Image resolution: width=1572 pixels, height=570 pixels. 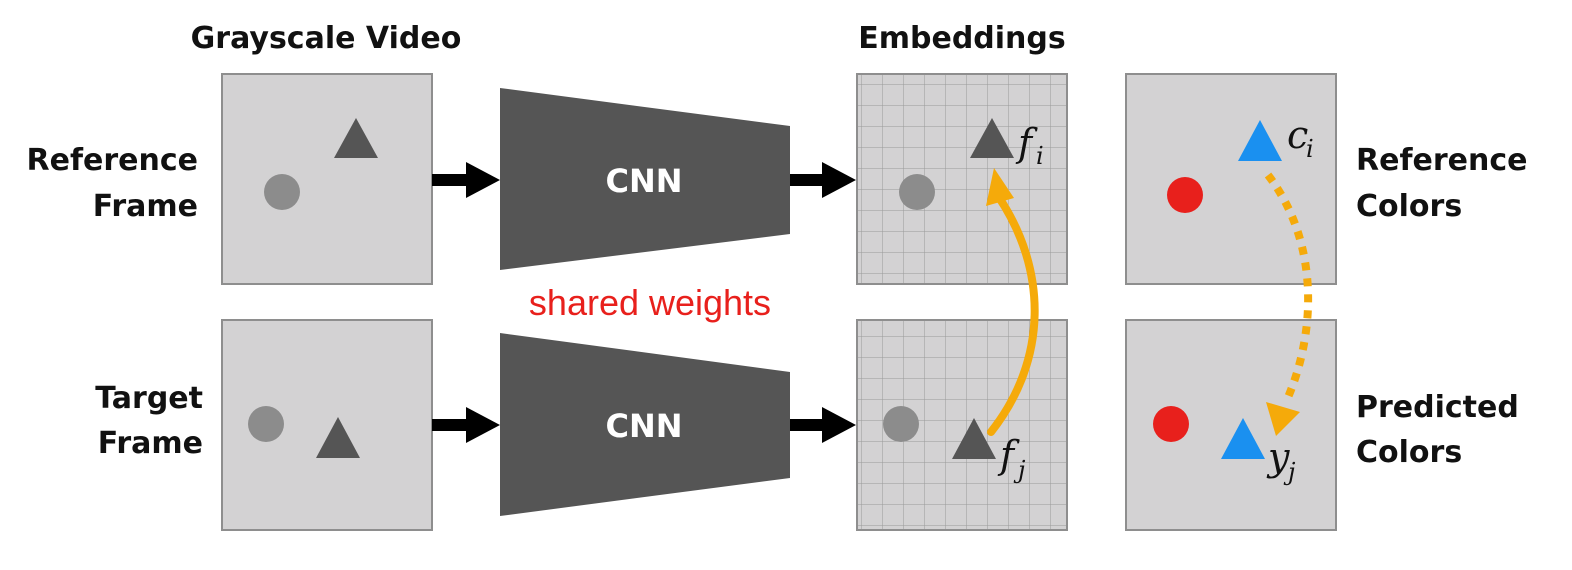 What do you see at coordinates (326, 38) in the screenshot?
I see `grayscale-video-header: Grayscale Video` at bounding box center [326, 38].